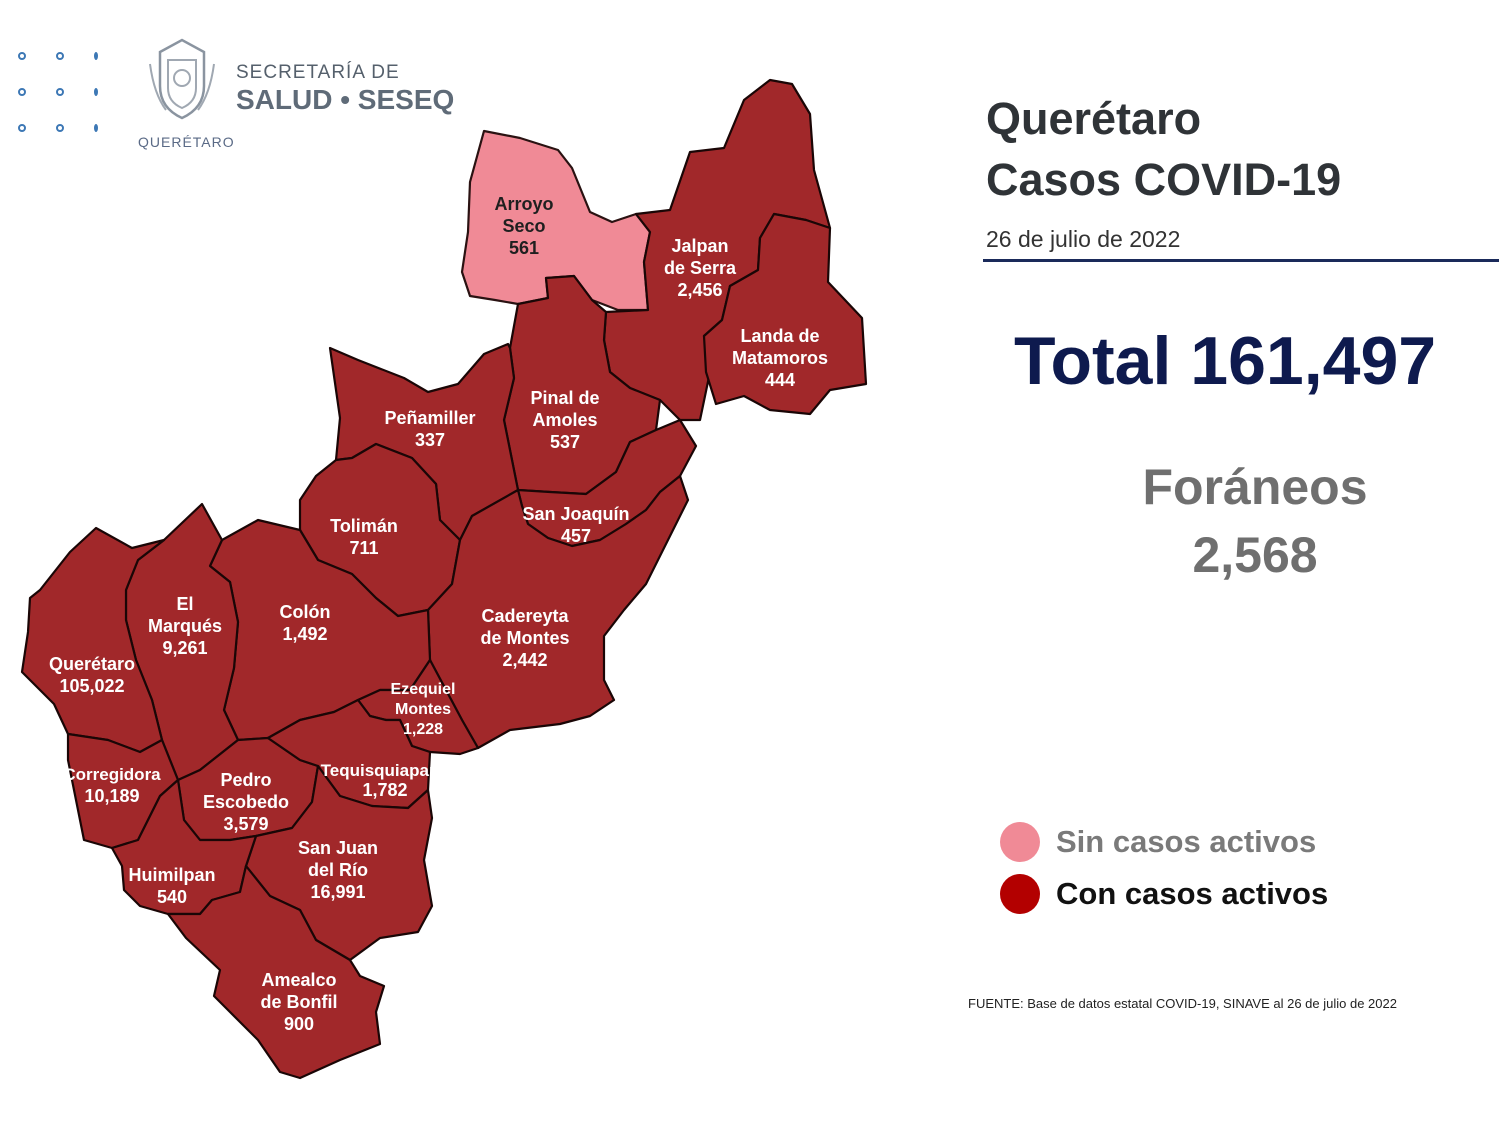 Image resolution: width=1500 pixels, height=1125 pixels. What do you see at coordinates (299, 1002) in the screenshot?
I see `label-amealco-2: de Bonfil` at bounding box center [299, 1002].